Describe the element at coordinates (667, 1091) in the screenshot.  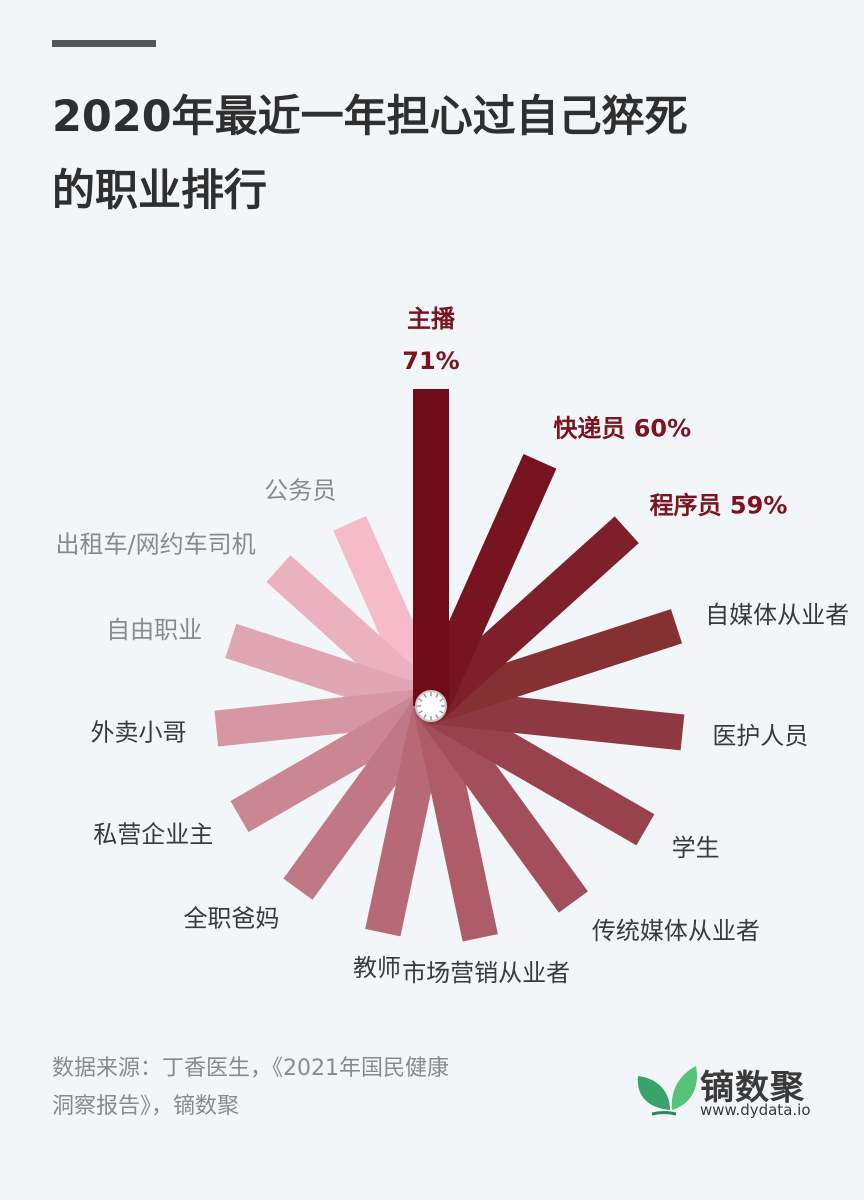
I see `dydata-leaf-icon` at that location.